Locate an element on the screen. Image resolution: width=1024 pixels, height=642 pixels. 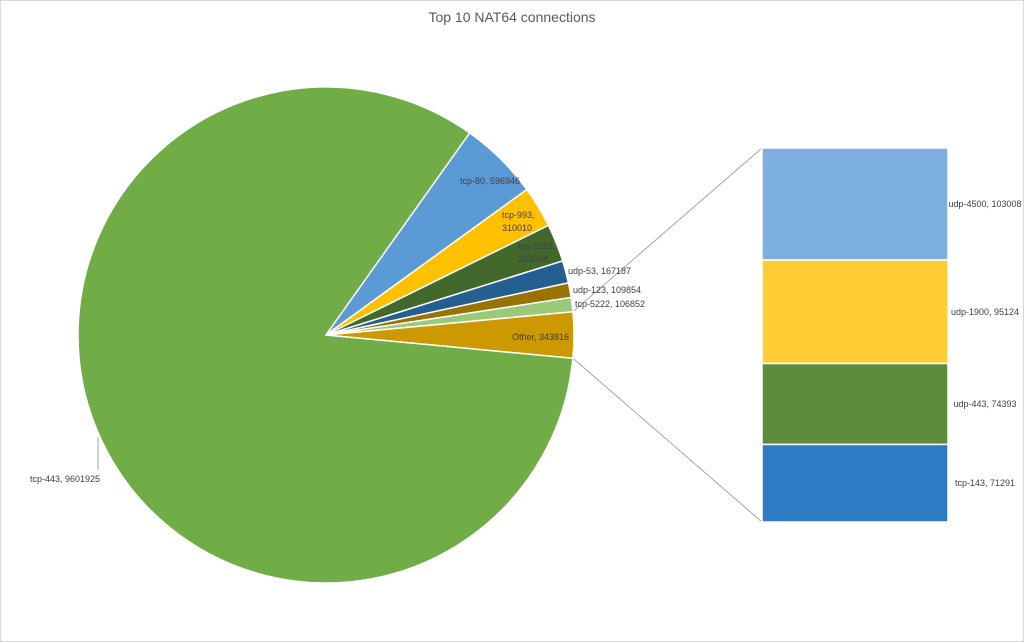
secondary-bar is located at coordinates (855, 335).